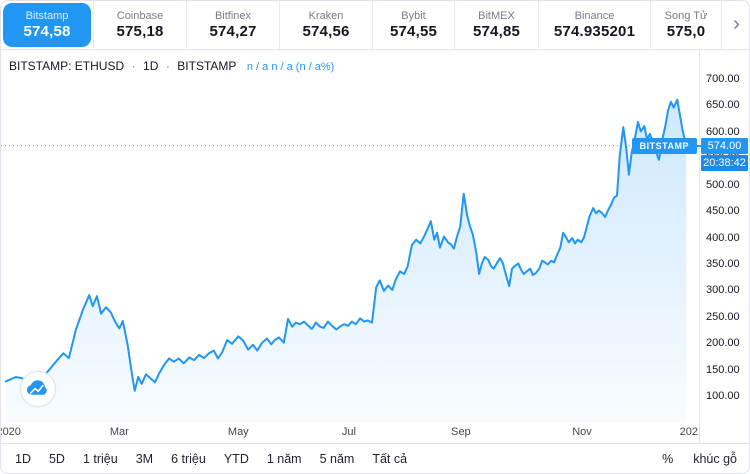 This screenshot has height=474, width=750. What do you see at coordinates (326, 31) in the screenshot?
I see `exchange-tab-price: 574,56` at bounding box center [326, 31].